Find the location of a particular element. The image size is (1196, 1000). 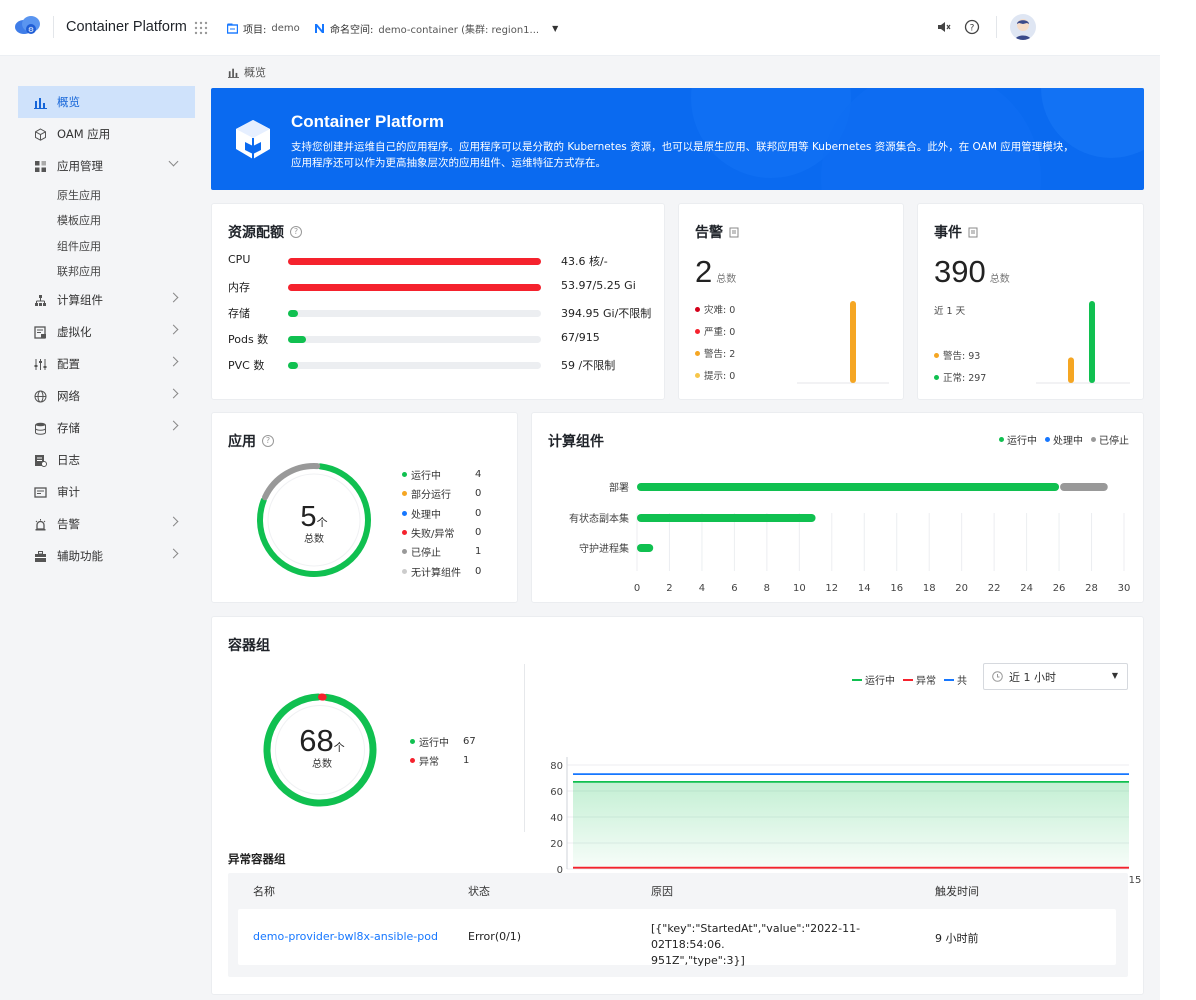

breadcrumb: 概览 is located at coordinates (247, 72).